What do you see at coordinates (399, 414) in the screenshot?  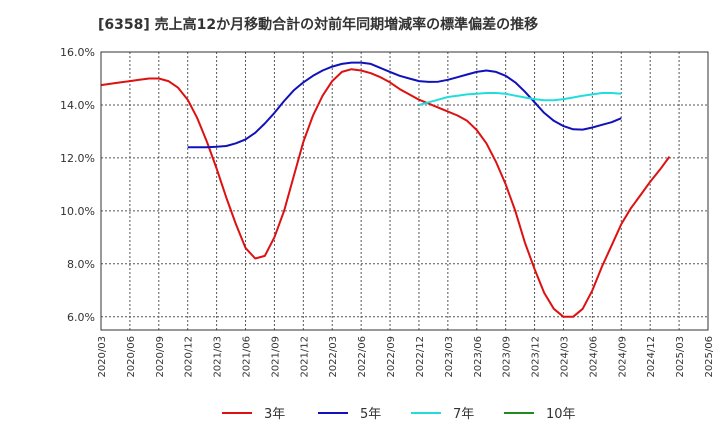 I see `legend: 3年 5年 7年 10年` at bounding box center [399, 414].